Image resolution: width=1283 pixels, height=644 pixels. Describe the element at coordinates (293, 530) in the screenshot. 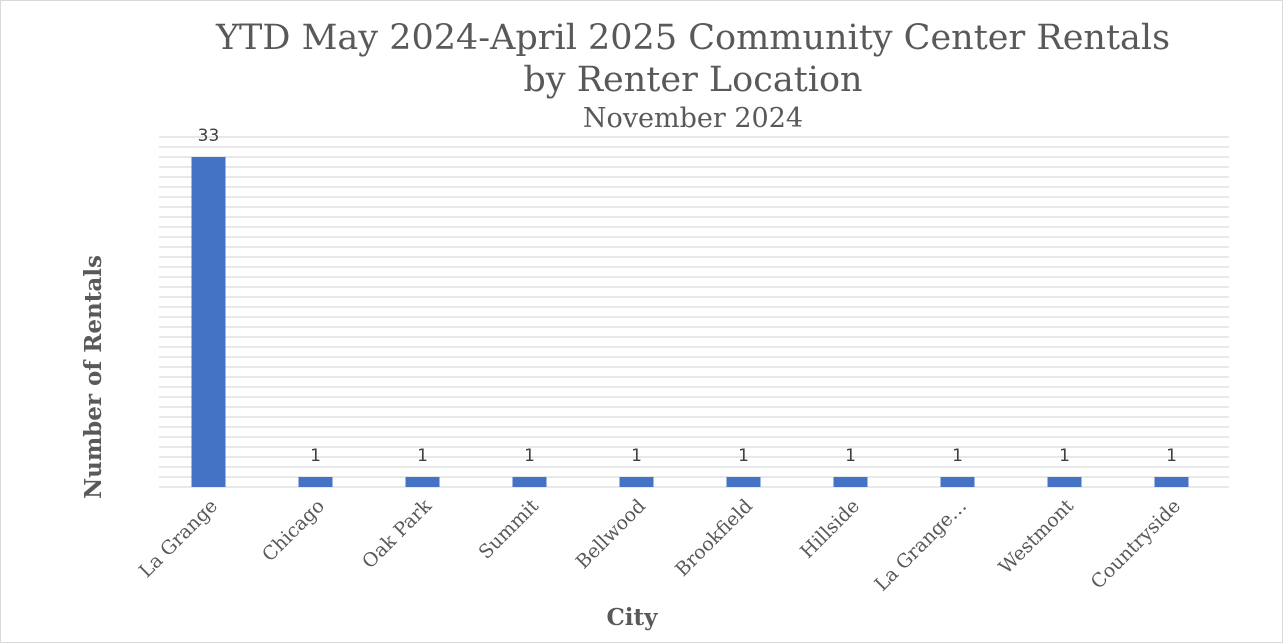

I see `x-tick-label: Chicago` at that location.